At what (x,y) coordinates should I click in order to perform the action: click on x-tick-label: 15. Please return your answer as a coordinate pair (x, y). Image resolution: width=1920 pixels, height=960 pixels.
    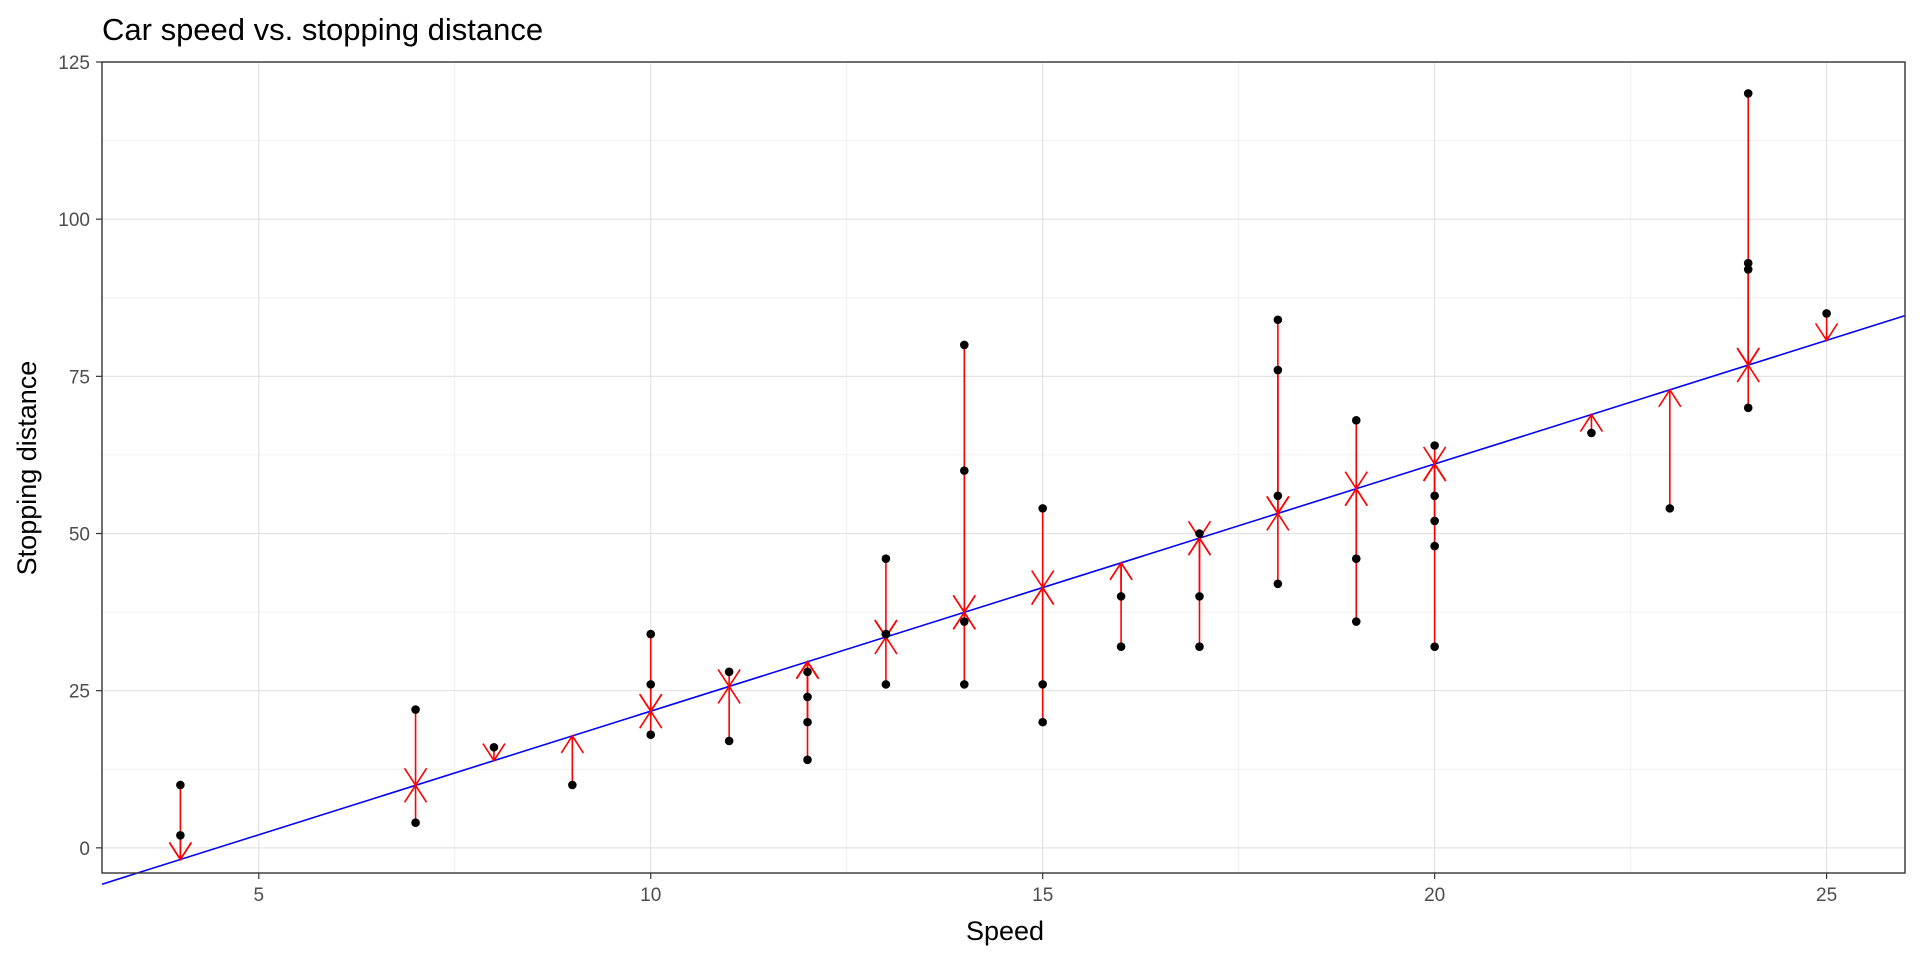
    Looking at the image, I should click on (1042, 895).